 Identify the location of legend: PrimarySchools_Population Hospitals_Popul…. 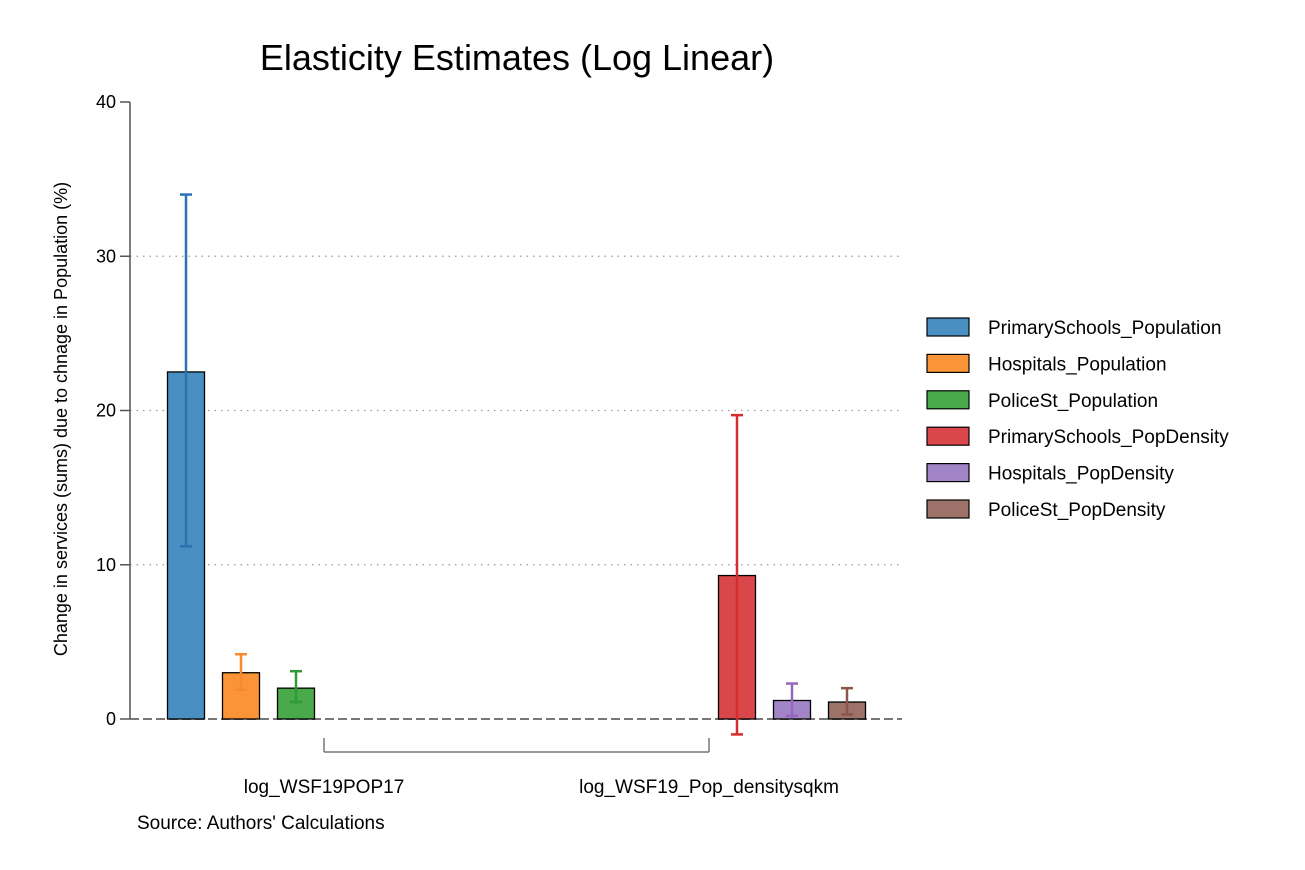
(1077, 419).